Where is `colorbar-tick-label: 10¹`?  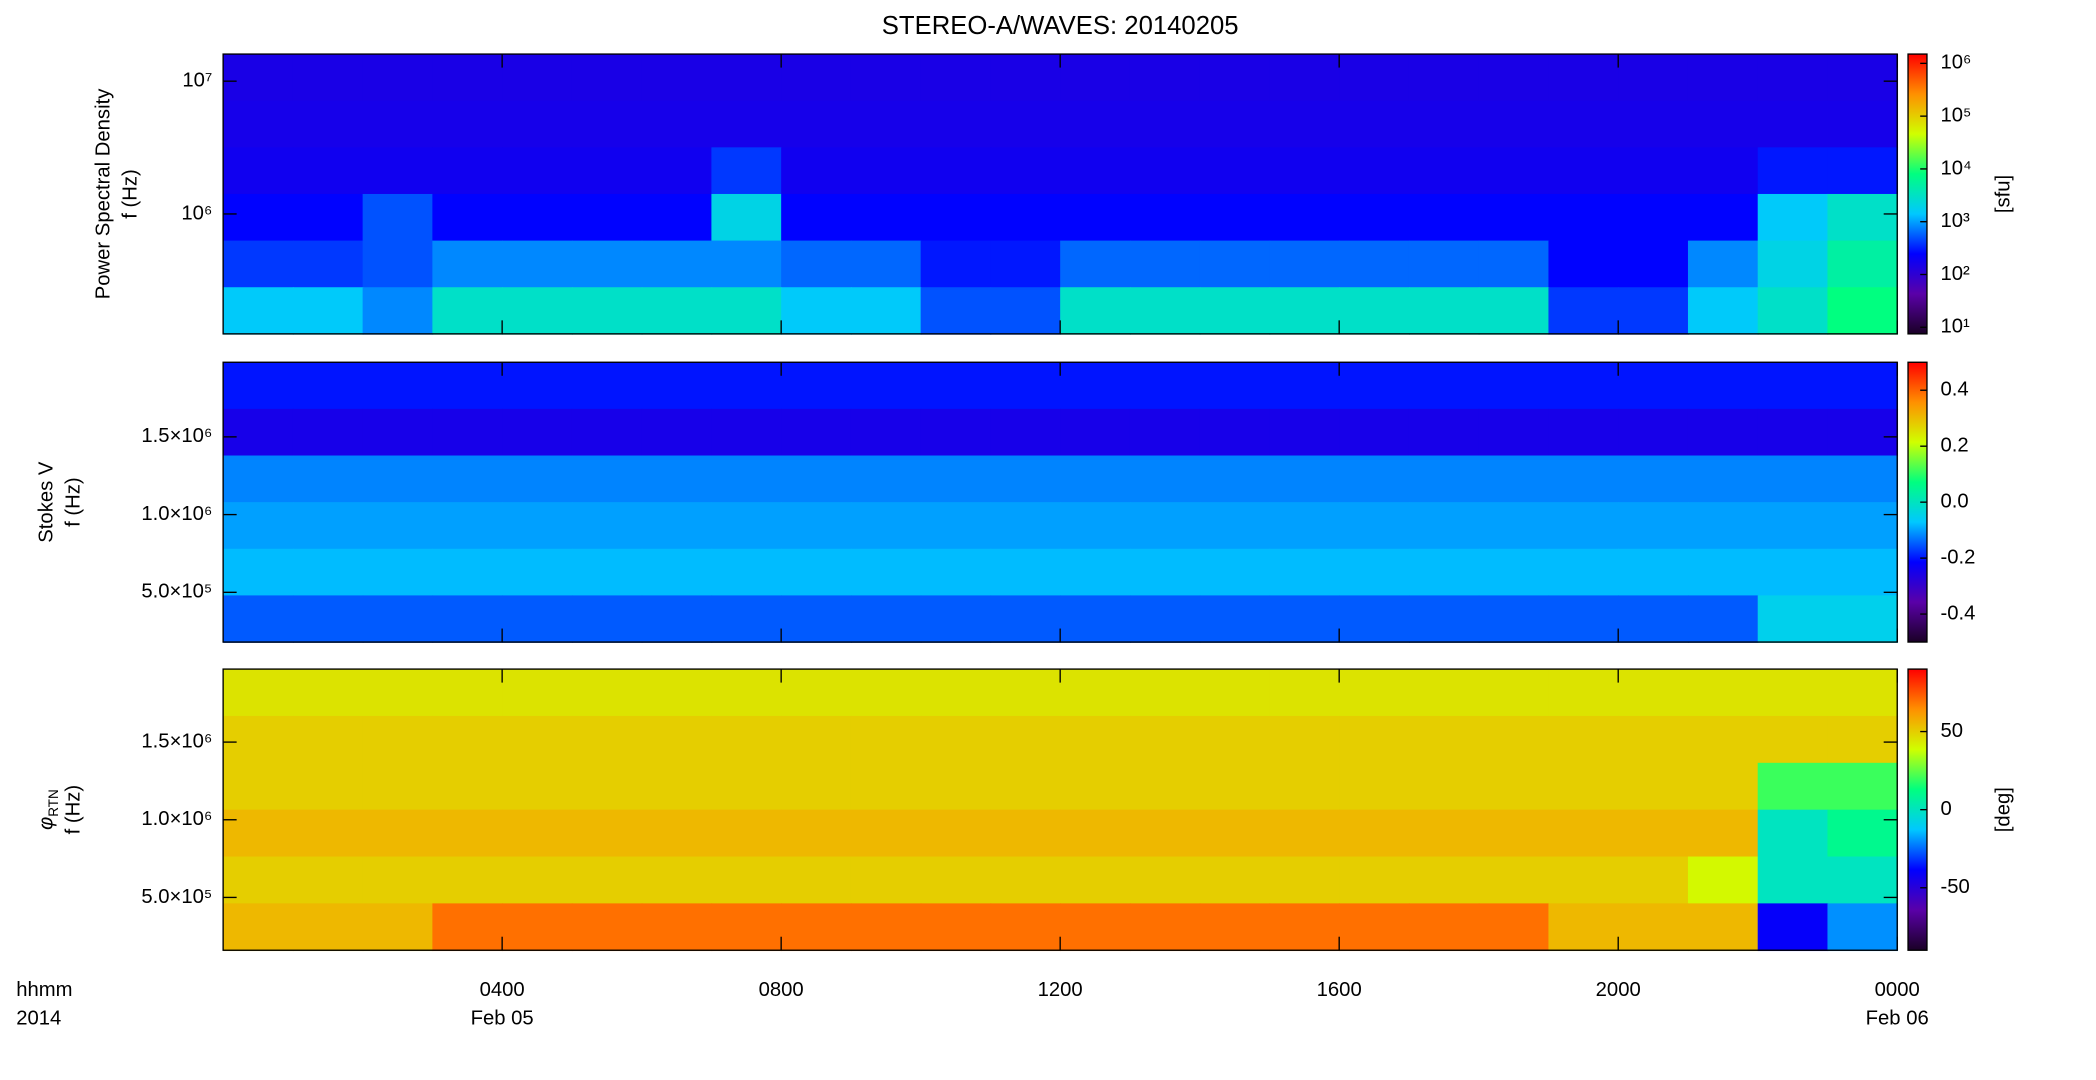 colorbar-tick-label: 10¹ is located at coordinates (1955, 327).